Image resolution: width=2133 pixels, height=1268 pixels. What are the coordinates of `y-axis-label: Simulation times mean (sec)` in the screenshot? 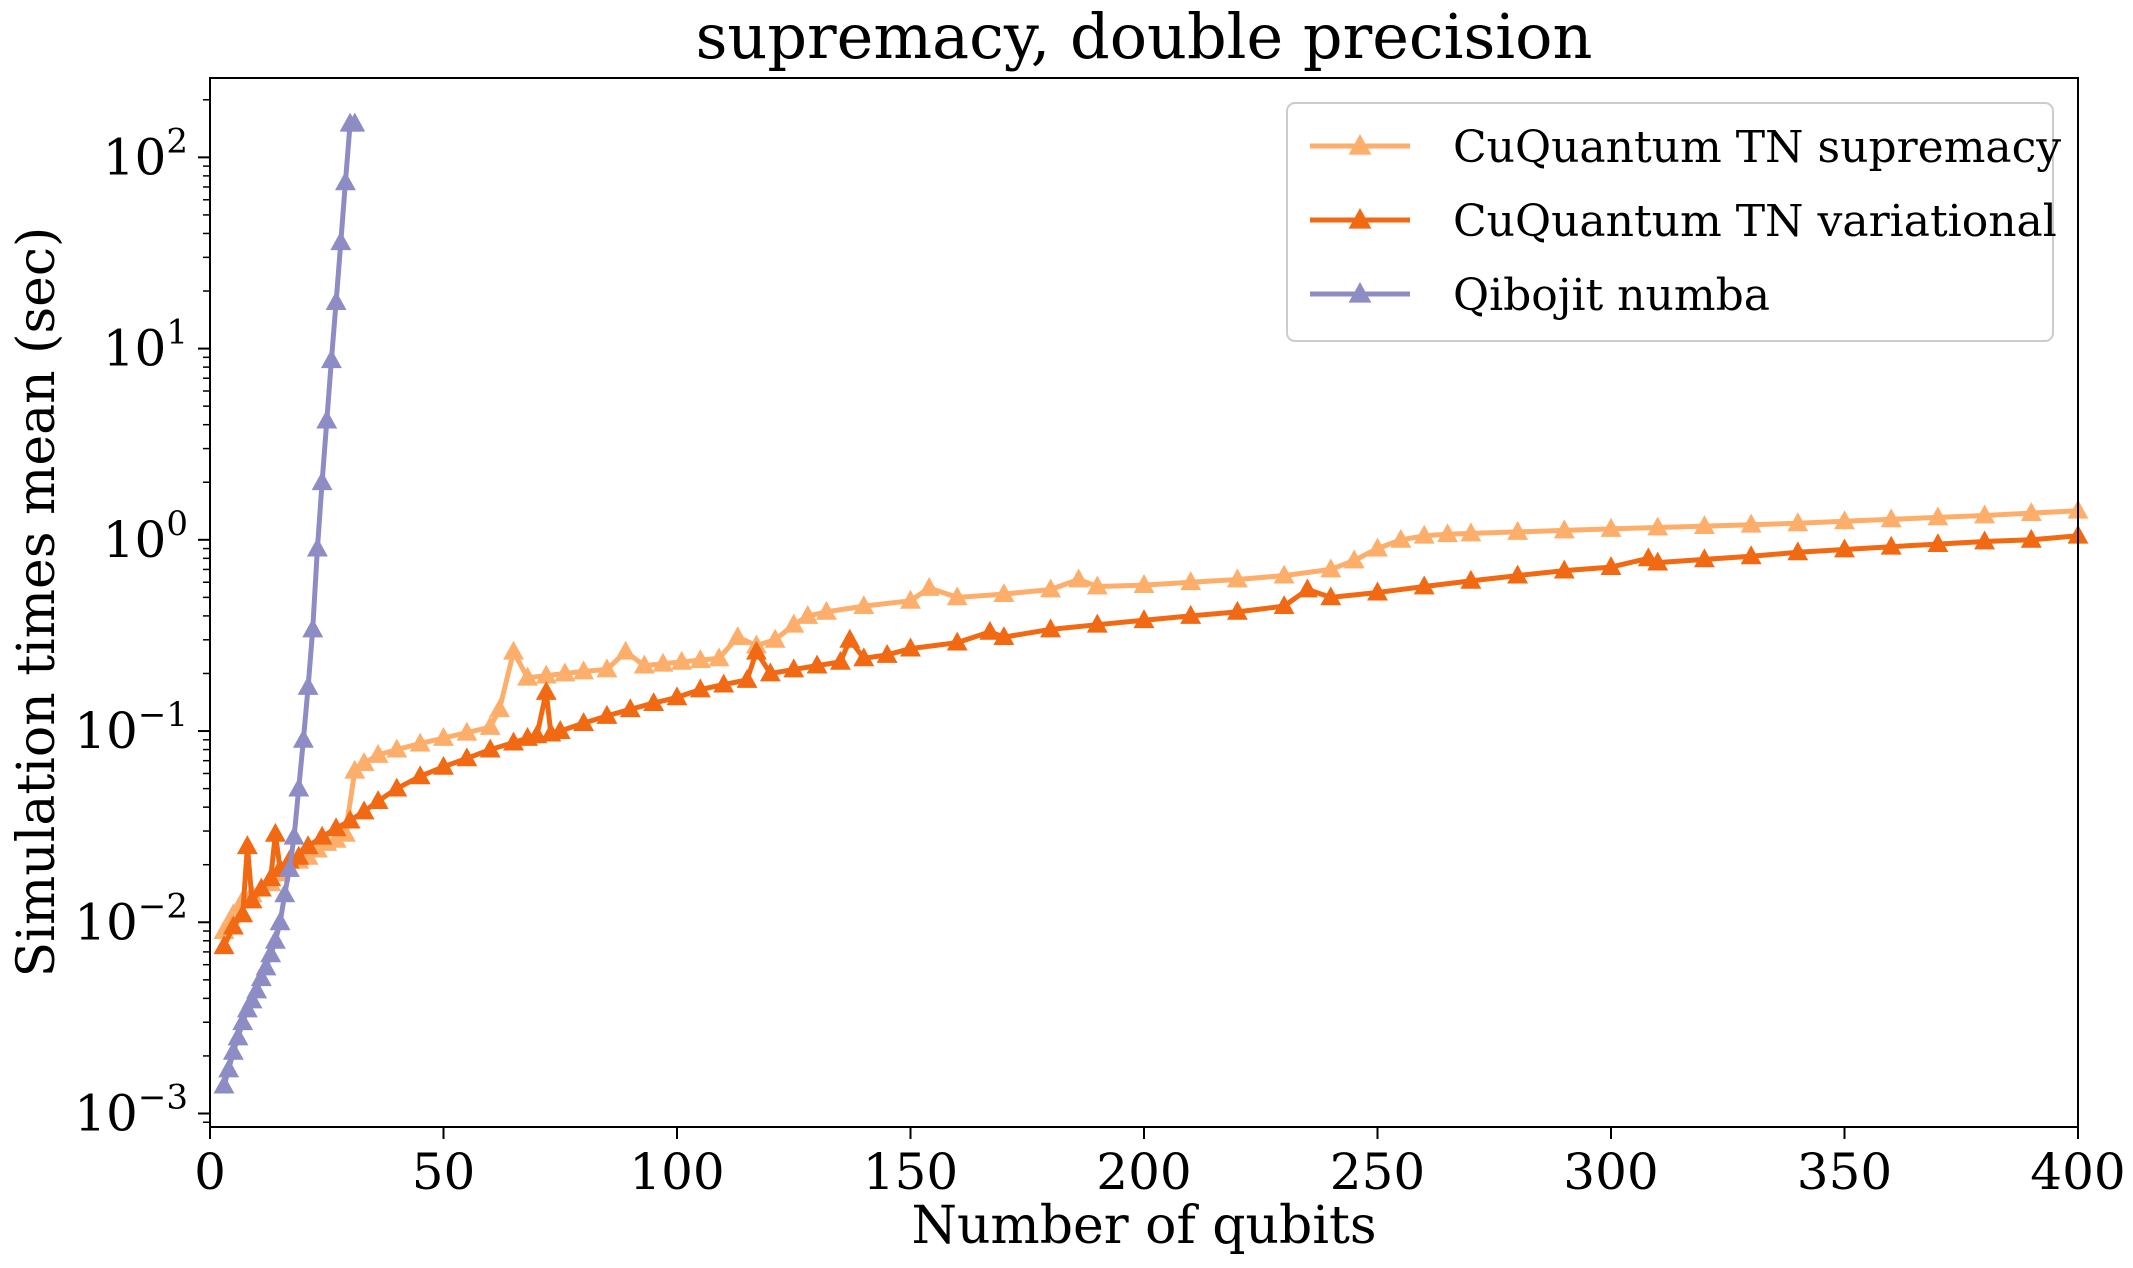 It's located at (37, 602).